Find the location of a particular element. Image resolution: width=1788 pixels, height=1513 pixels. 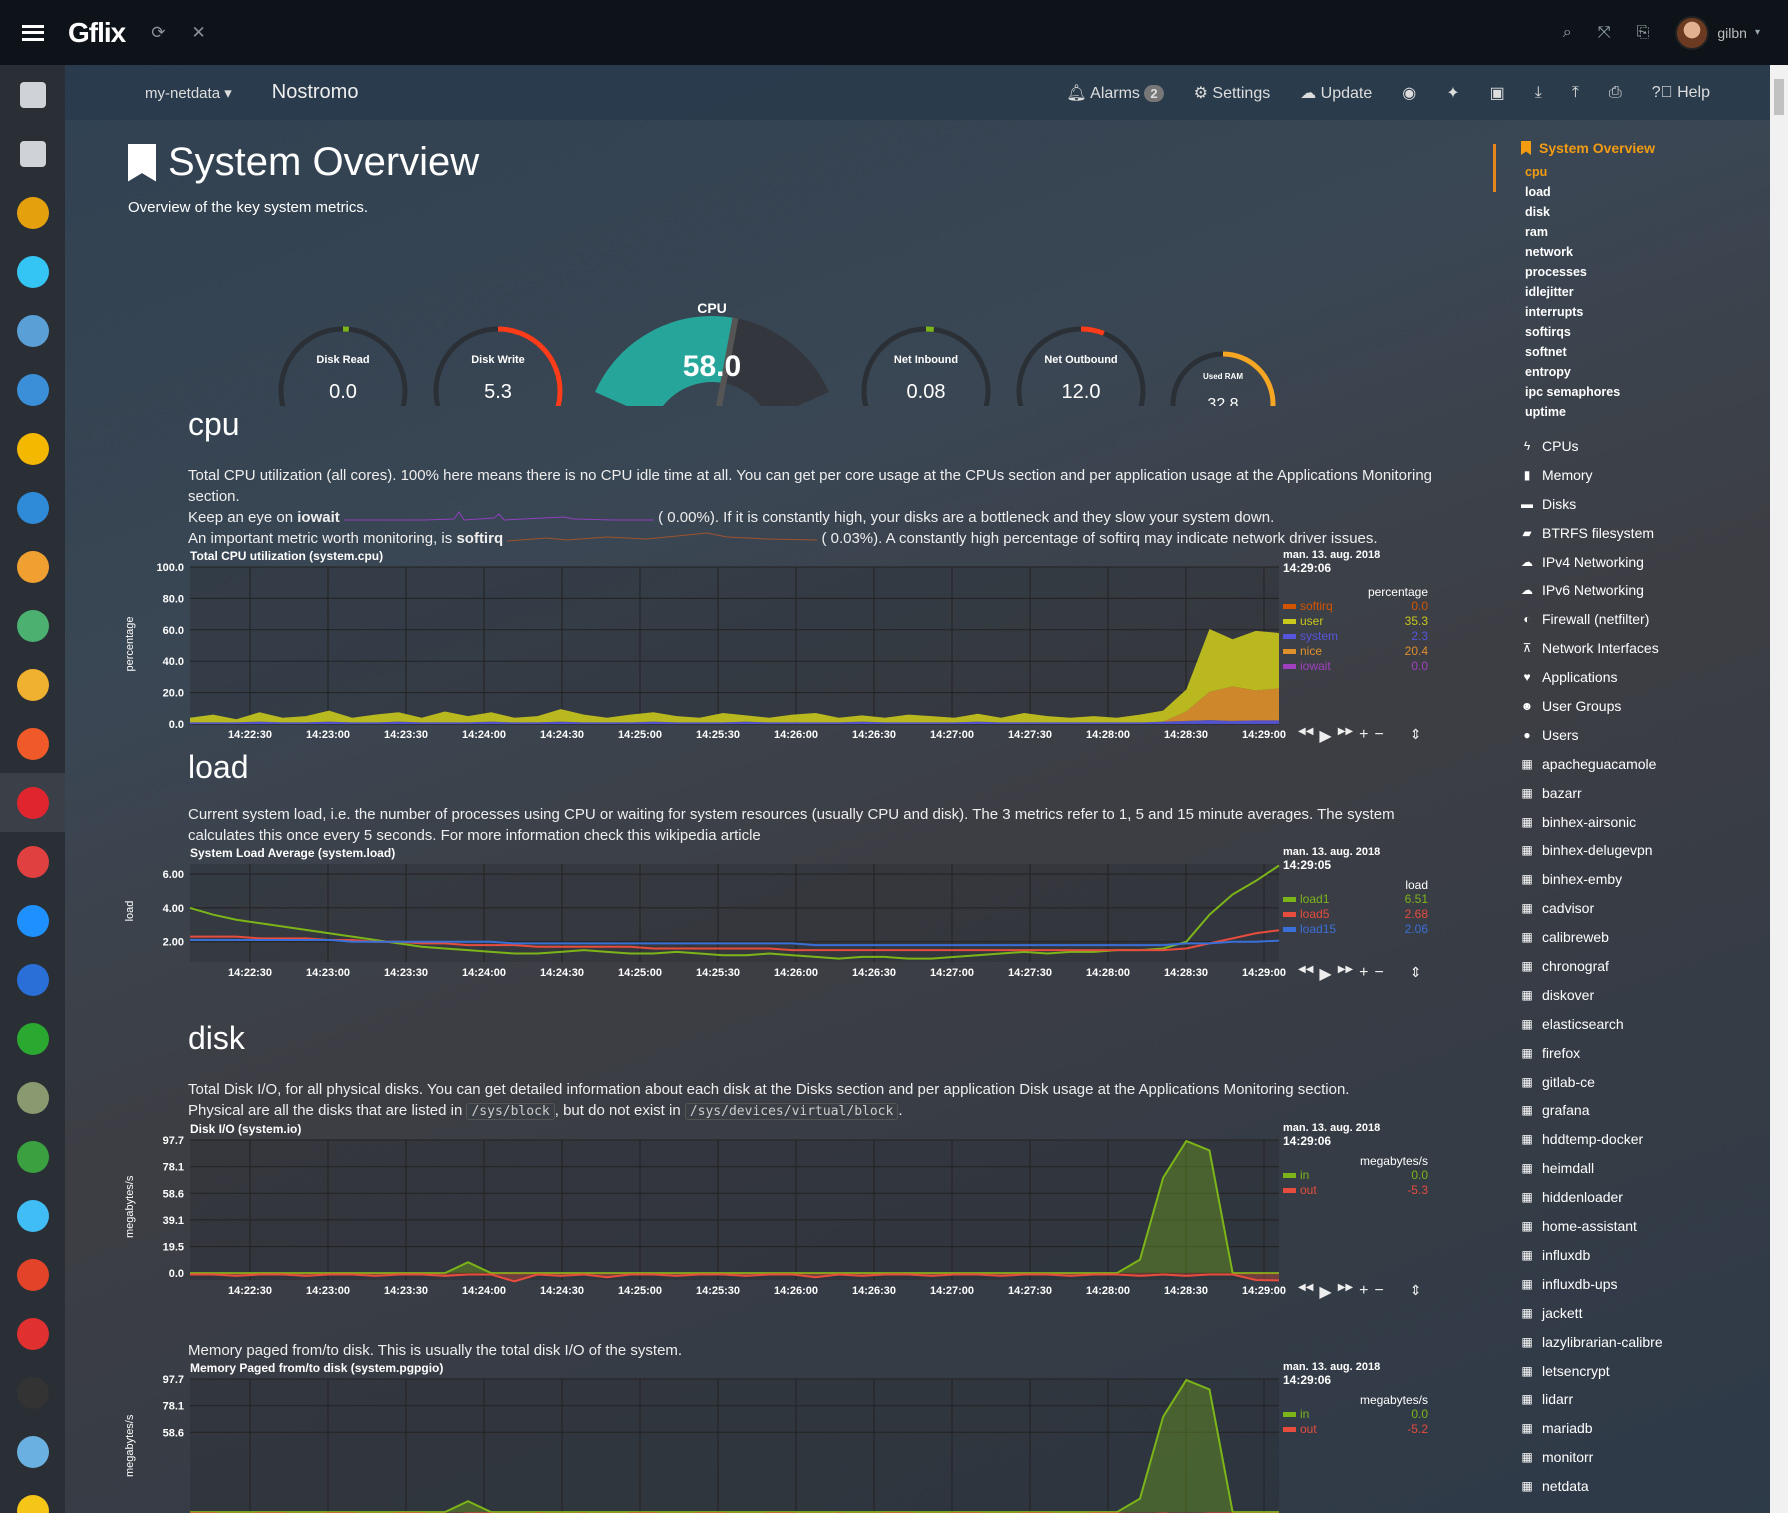

nav-menu-item: ▦ letsencrypt is located at coordinates (1641, 1371).